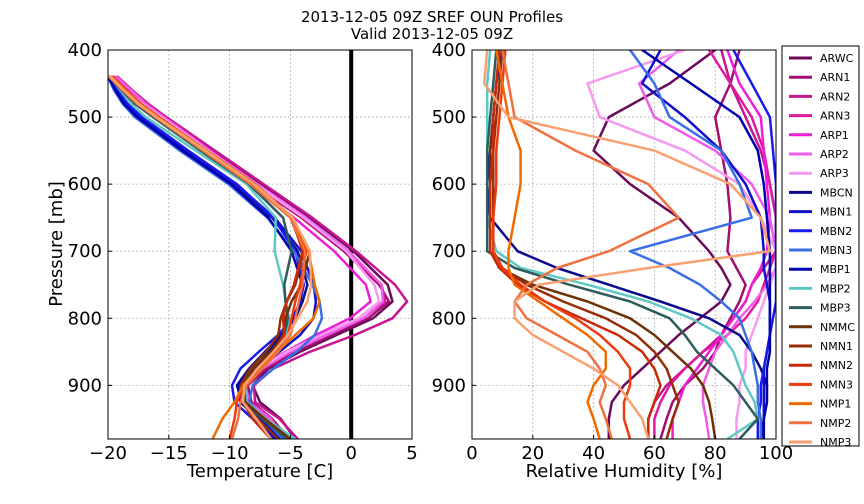  Describe the element at coordinates (108, 453) in the screenshot. I see `x-tick-label: −20` at that location.